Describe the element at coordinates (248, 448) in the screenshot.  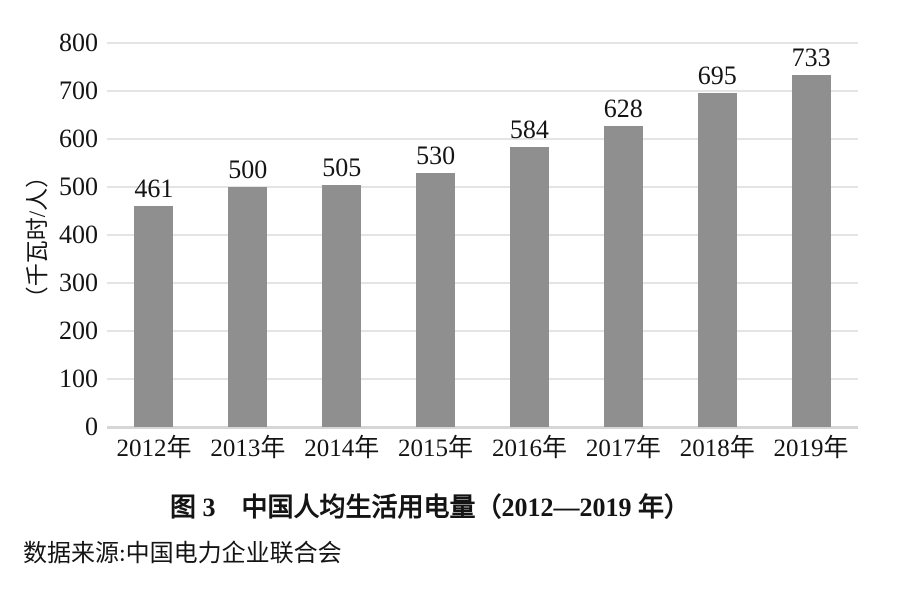
I see `x-axis-label: 2013年` at that location.